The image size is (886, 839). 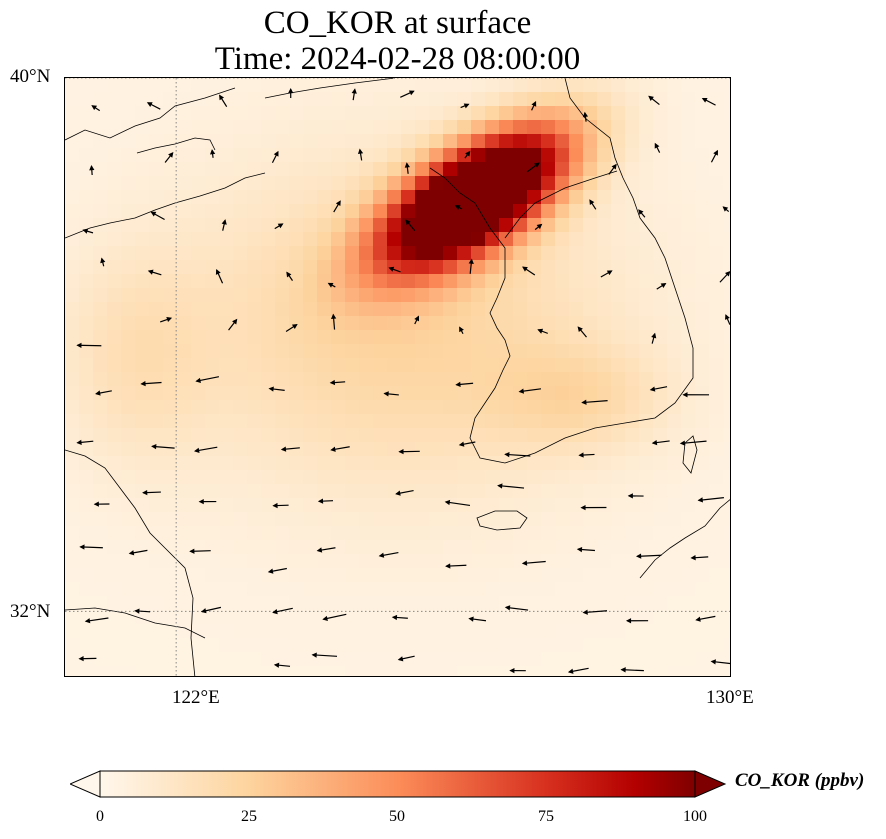 What do you see at coordinates (135, 623) in the screenshot?
I see `coastline-yangtze-mouth` at bounding box center [135, 623].